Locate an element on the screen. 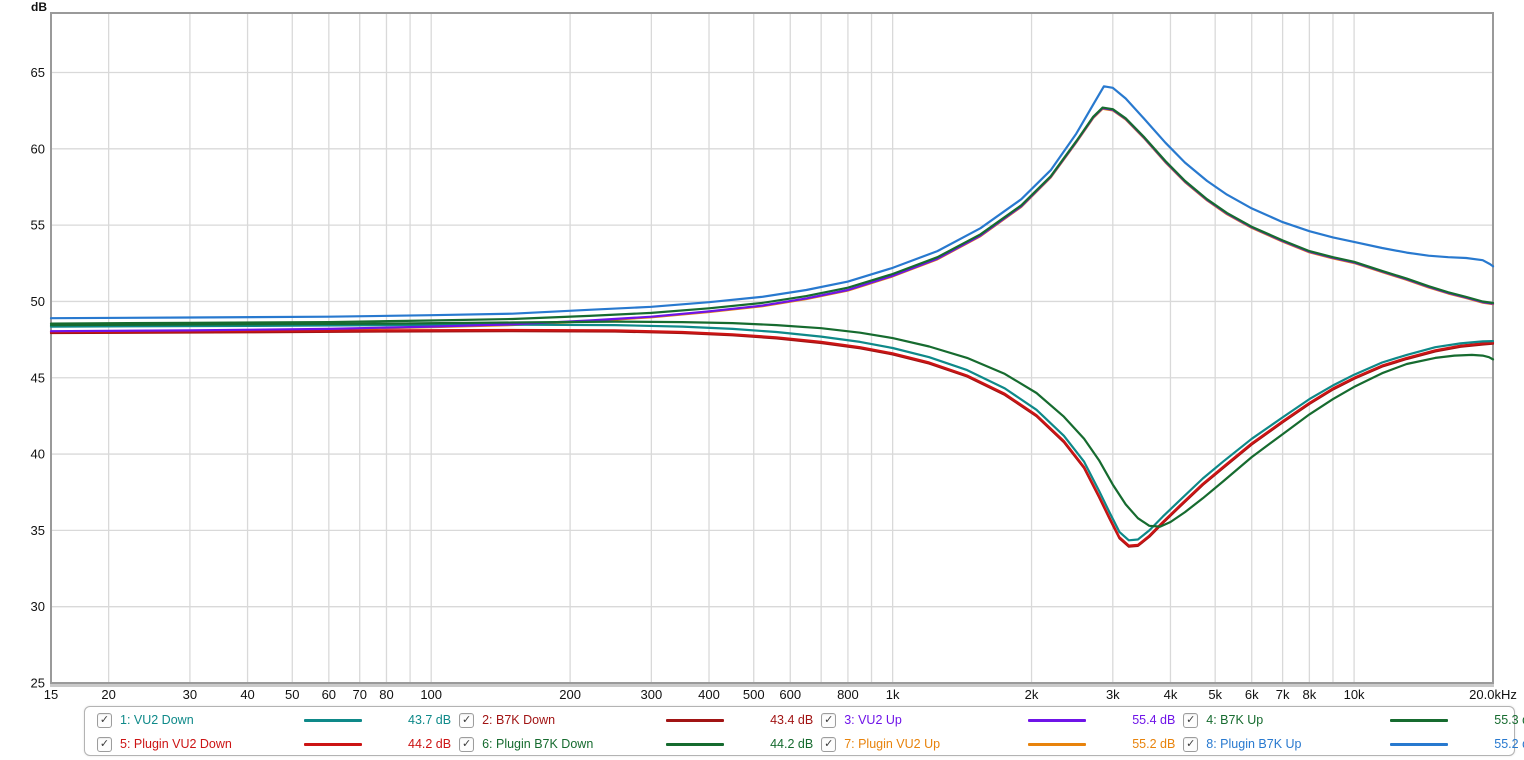  trace-label: 3: VU2 Up is located at coordinates (873, 720).